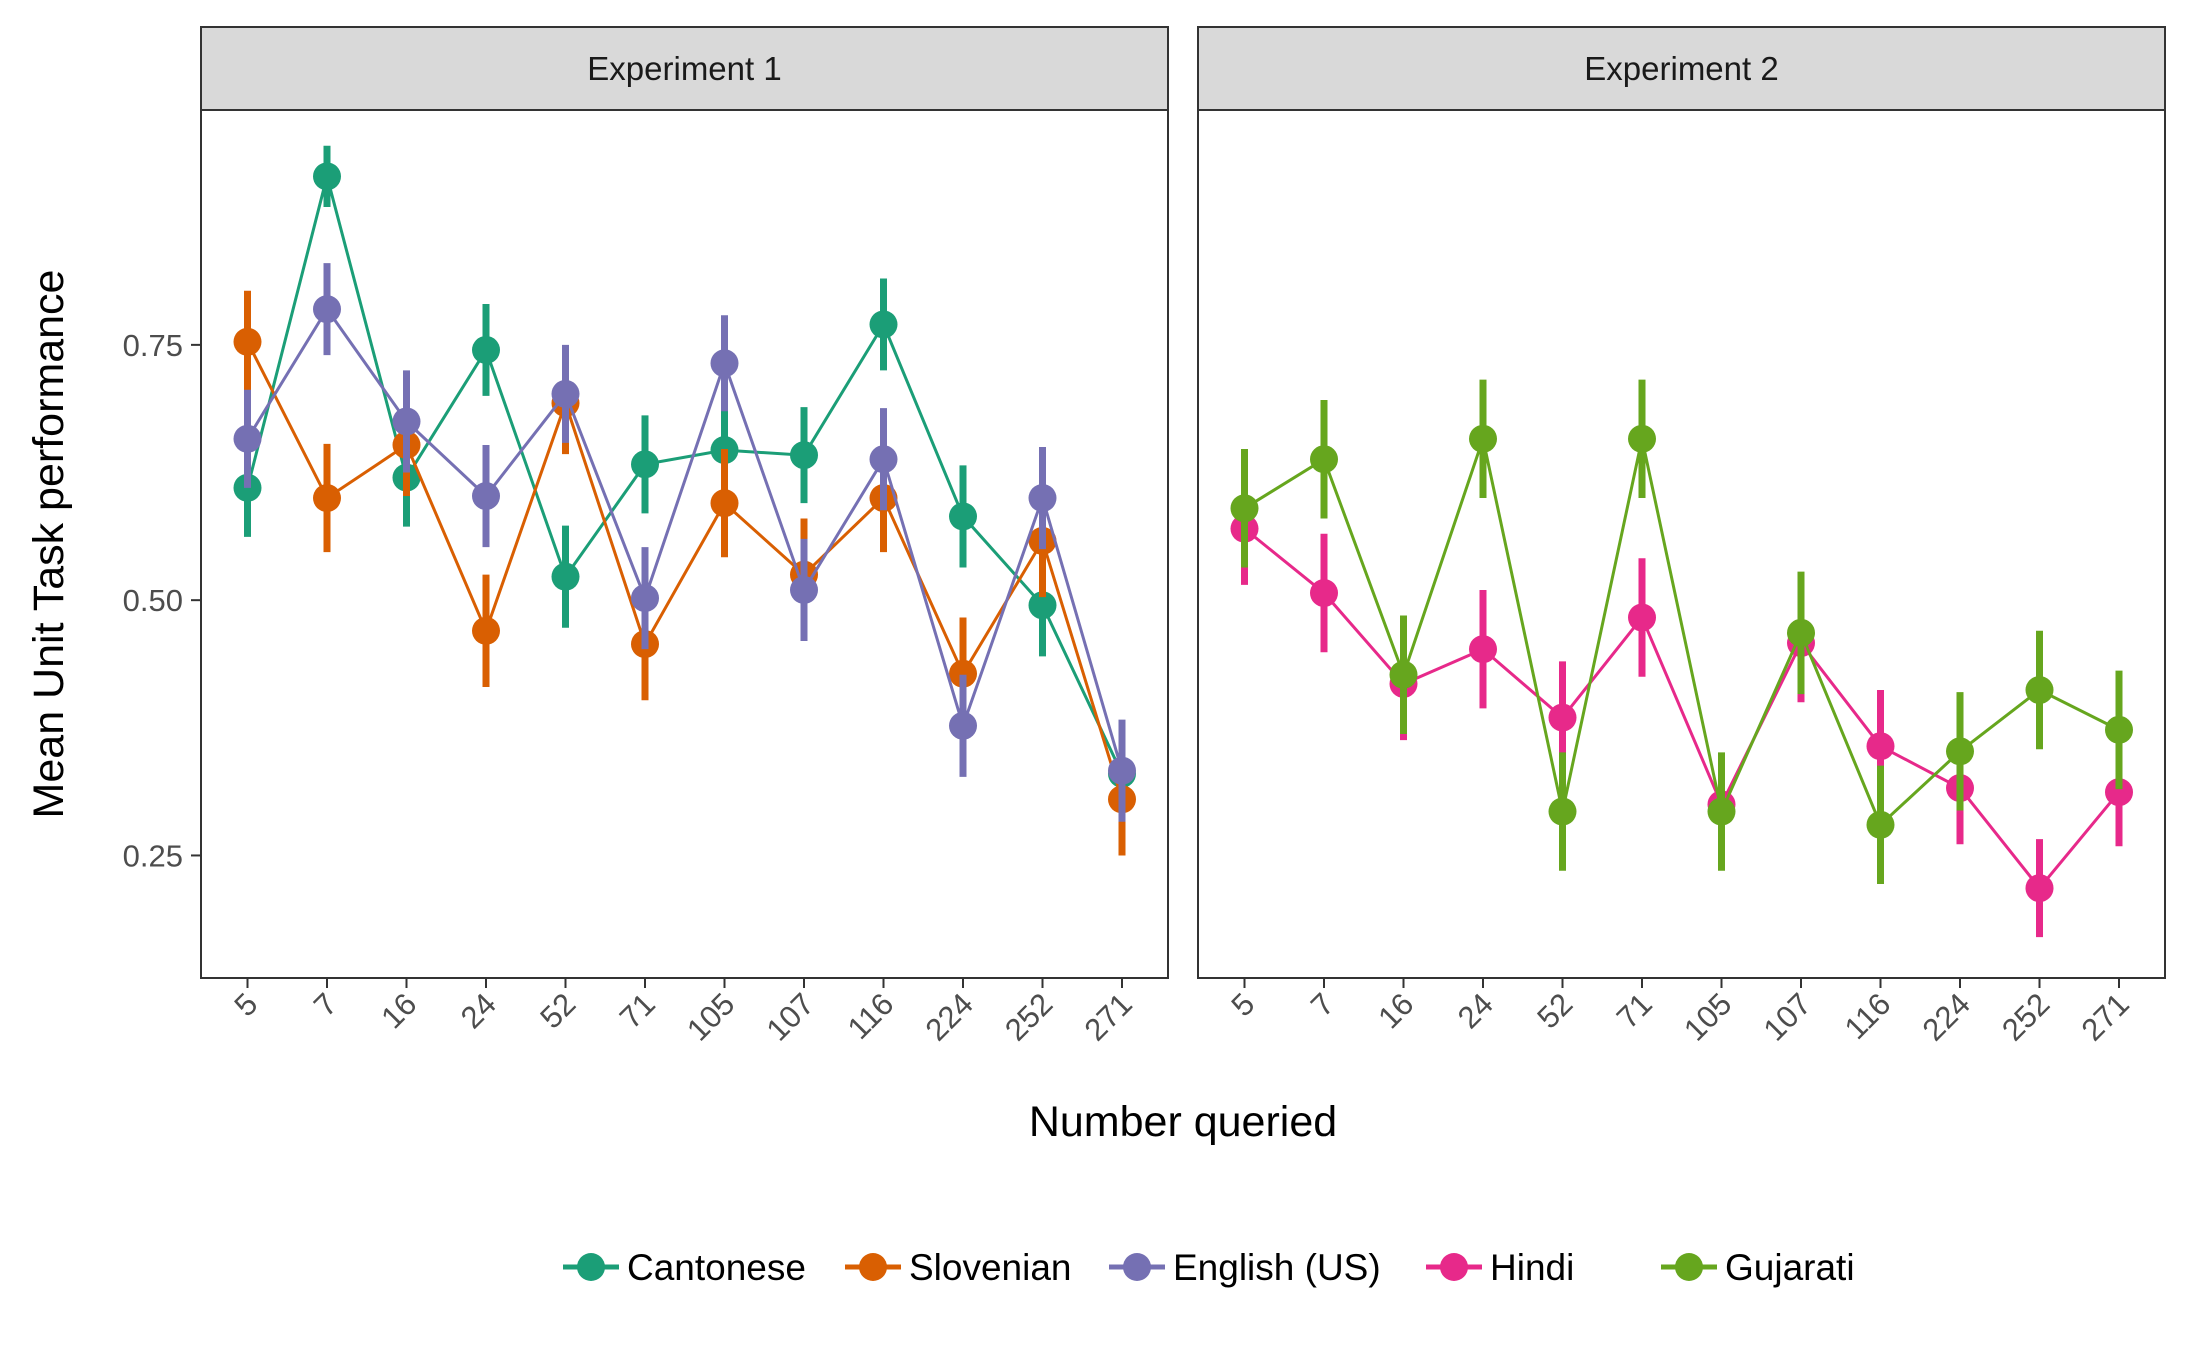  Describe the element at coordinates (1790, 1267) in the screenshot. I see `legend-label: Gujarati` at that location.